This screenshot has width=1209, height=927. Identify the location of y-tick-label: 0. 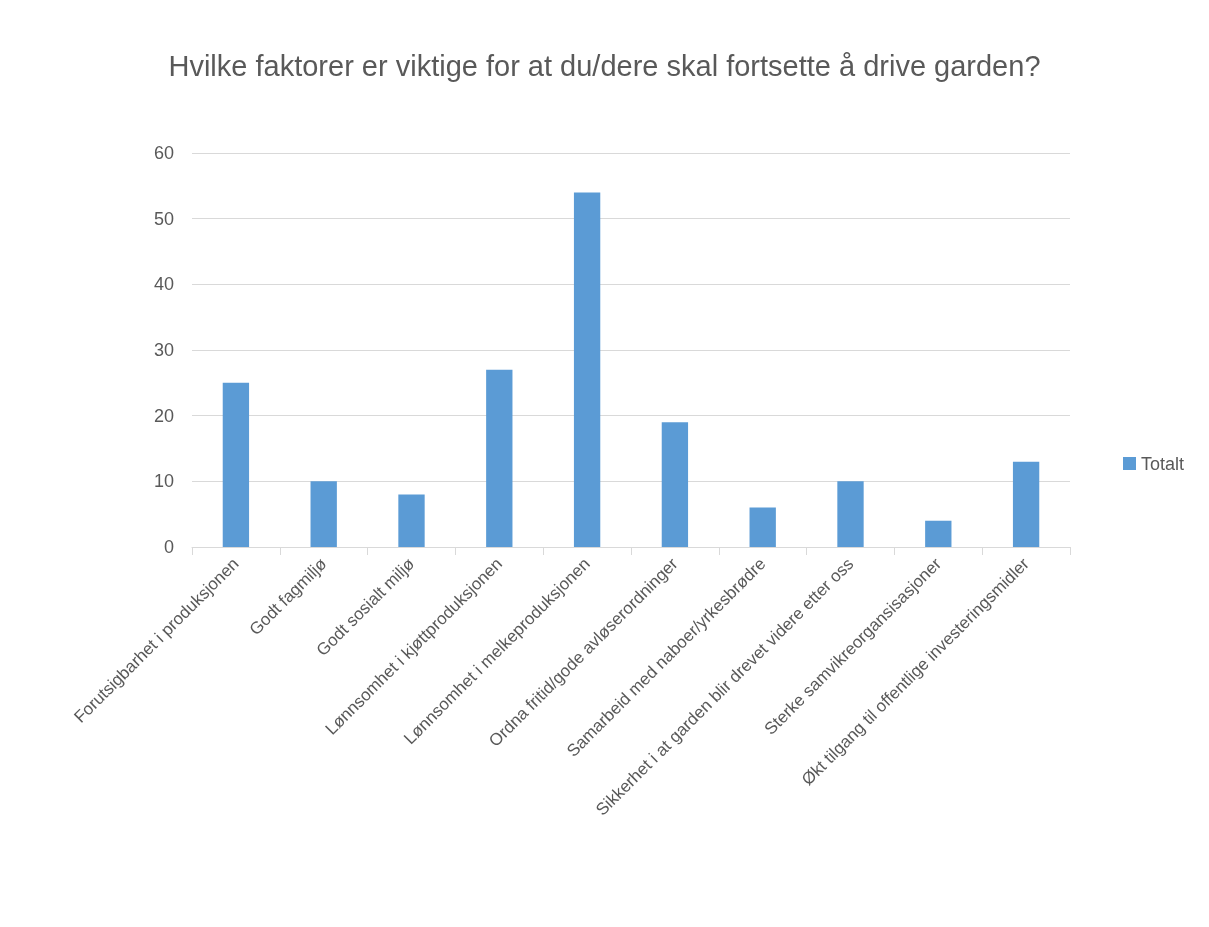
(168, 547).